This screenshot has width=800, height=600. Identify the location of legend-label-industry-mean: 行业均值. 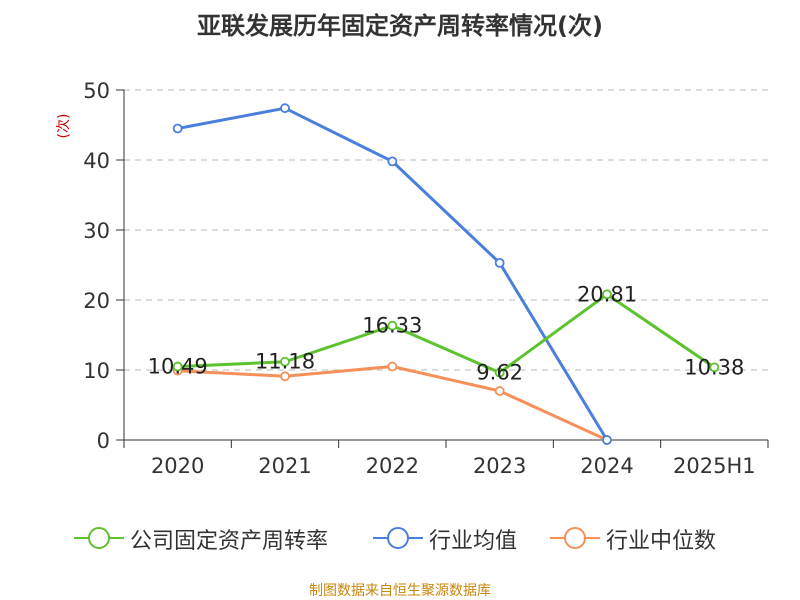
(473, 541).